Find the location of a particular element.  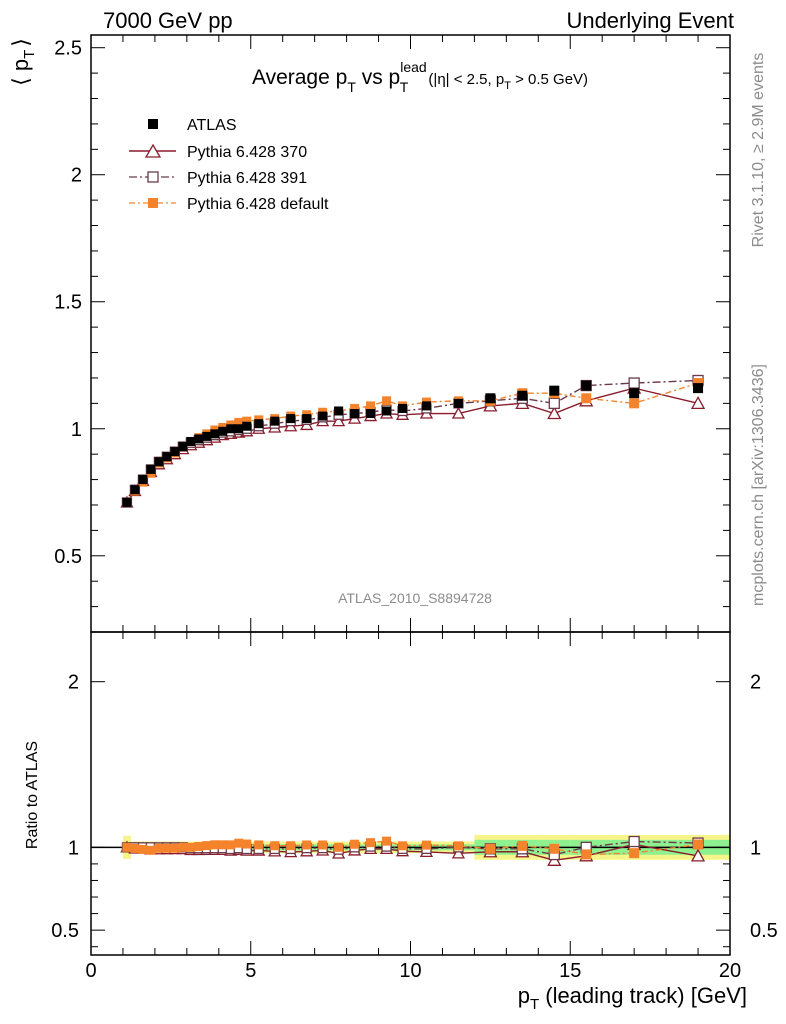

ratio-point-p391 is located at coordinates (634, 841).